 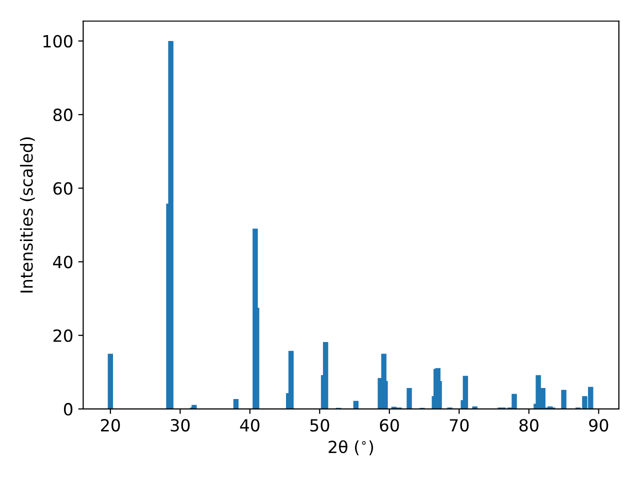 What do you see at coordinates (27, 214) in the screenshot?
I see `y-axis-title: Intensities (scaled)` at bounding box center [27, 214].